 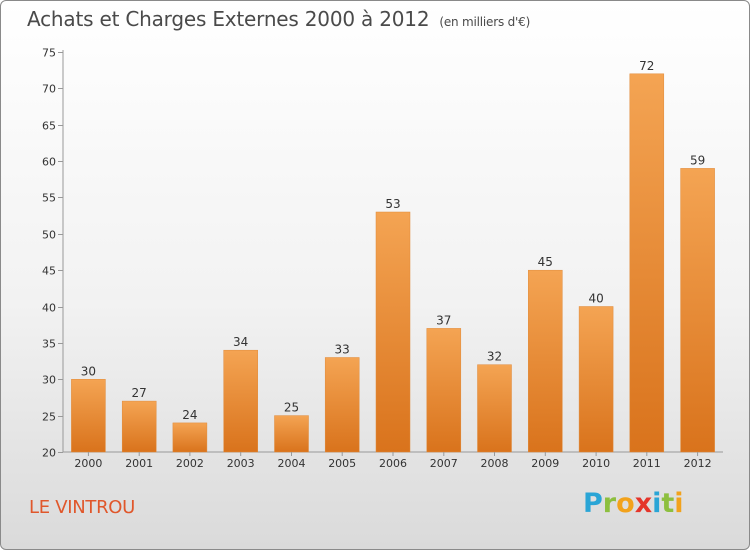 What do you see at coordinates (392, 204) in the screenshot?
I see `bar-value-label: 53` at bounding box center [392, 204].